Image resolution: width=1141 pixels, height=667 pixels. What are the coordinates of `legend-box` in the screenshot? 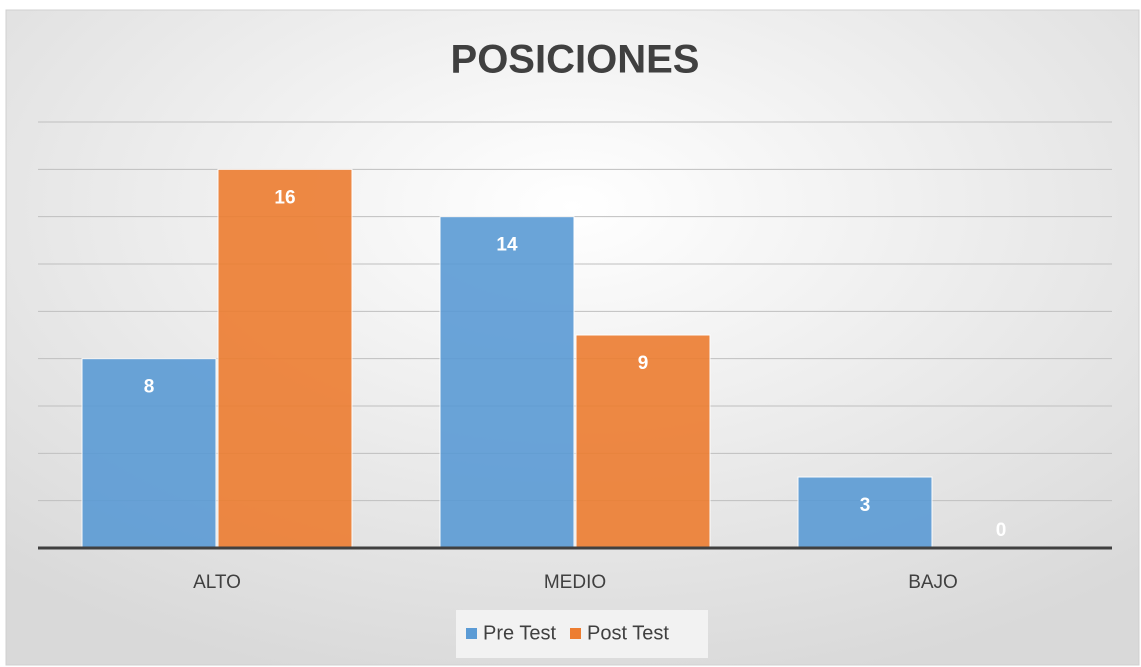 It's located at (582, 634).